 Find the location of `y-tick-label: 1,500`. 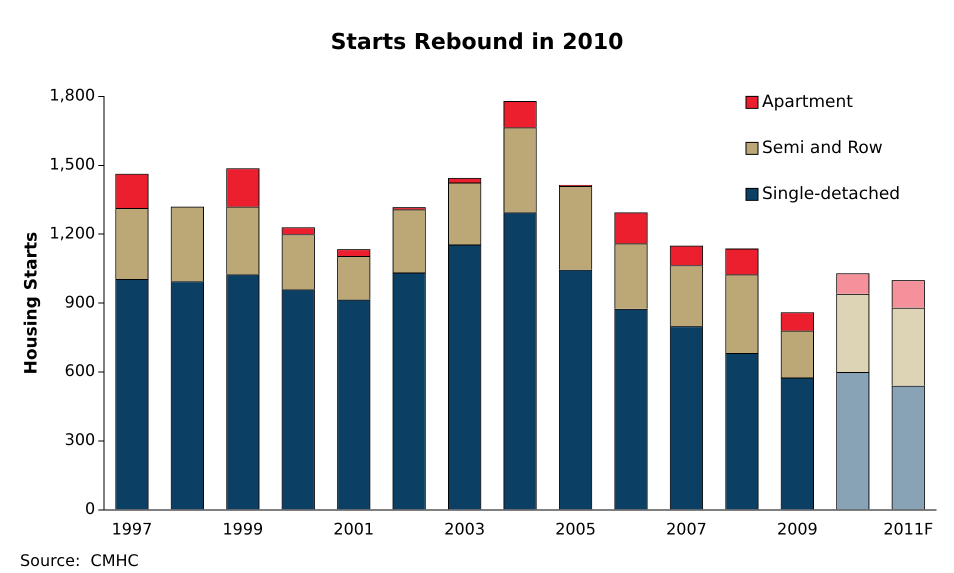

y-tick-label: 1,500 is located at coordinates (72, 164).